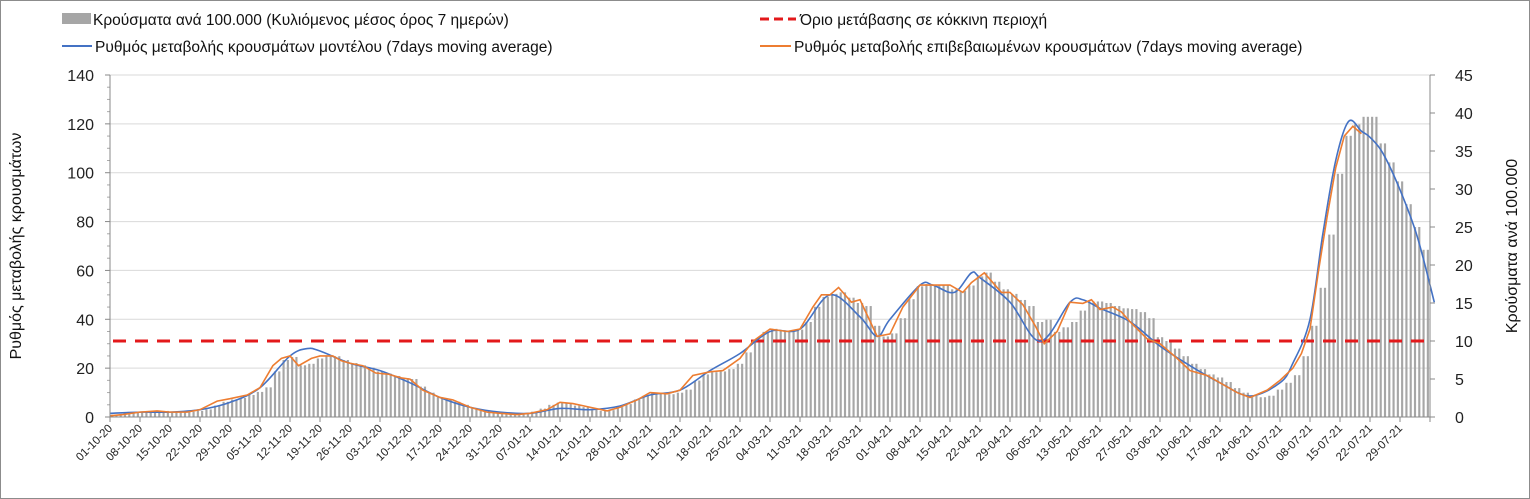 The height and width of the screenshot is (499, 1530). Describe the element at coordinates (85, 271) in the screenshot. I see `y-tick-label-left: 60` at that location.